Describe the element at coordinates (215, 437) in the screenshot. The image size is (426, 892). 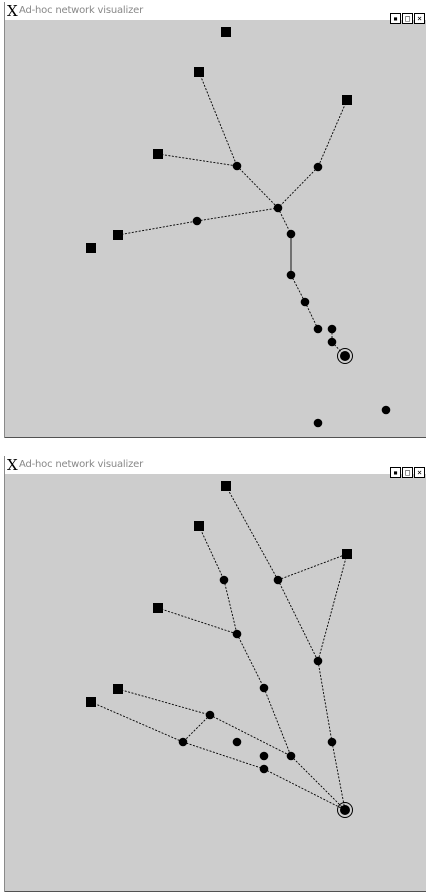
I see `window-bottom-border` at that location.